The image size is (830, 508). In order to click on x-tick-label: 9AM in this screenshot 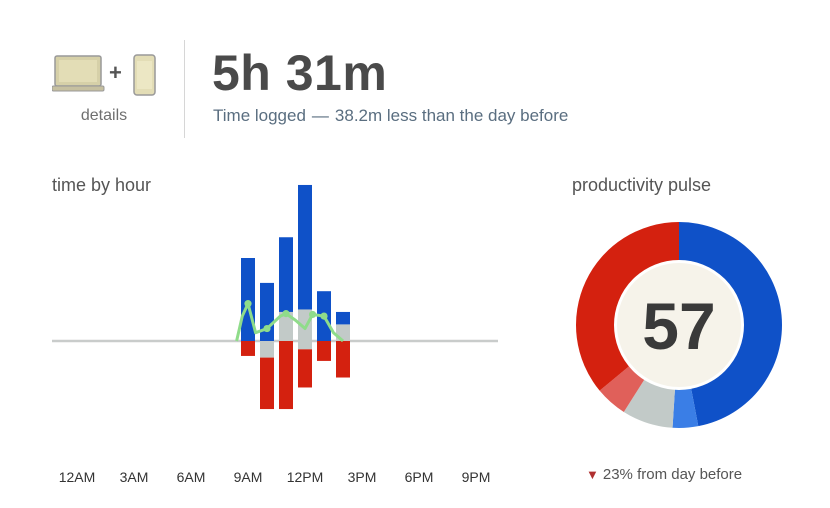, I will do `click(248, 477)`.